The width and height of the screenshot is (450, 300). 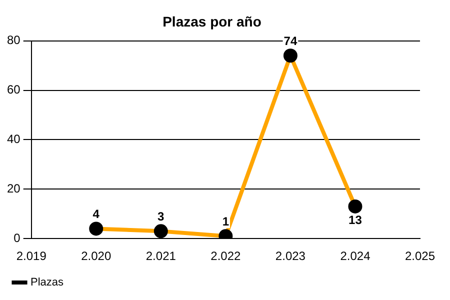 I want to click on data-label: 74, so click(x=291, y=41).